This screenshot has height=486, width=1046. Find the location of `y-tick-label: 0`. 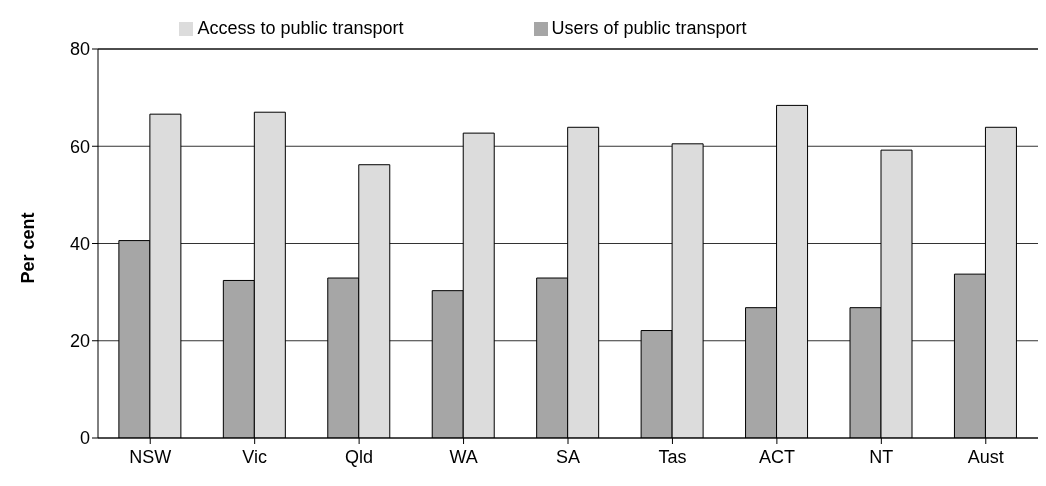

y-tick-label: 0 is located at coordinates (84, 438).